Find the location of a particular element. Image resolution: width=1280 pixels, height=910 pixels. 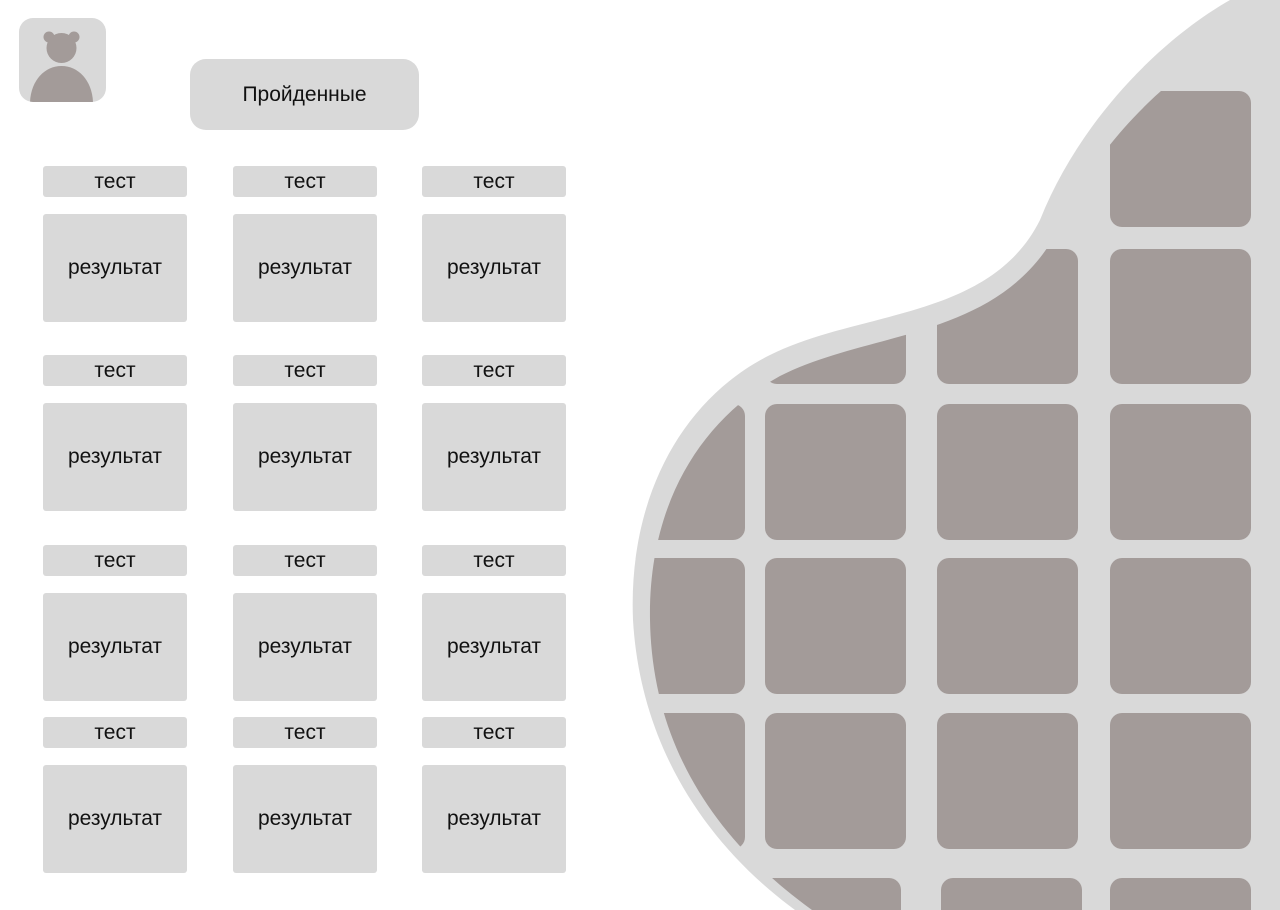

completed-tests-tab: Пройденные is located at coordinates (304, 94).